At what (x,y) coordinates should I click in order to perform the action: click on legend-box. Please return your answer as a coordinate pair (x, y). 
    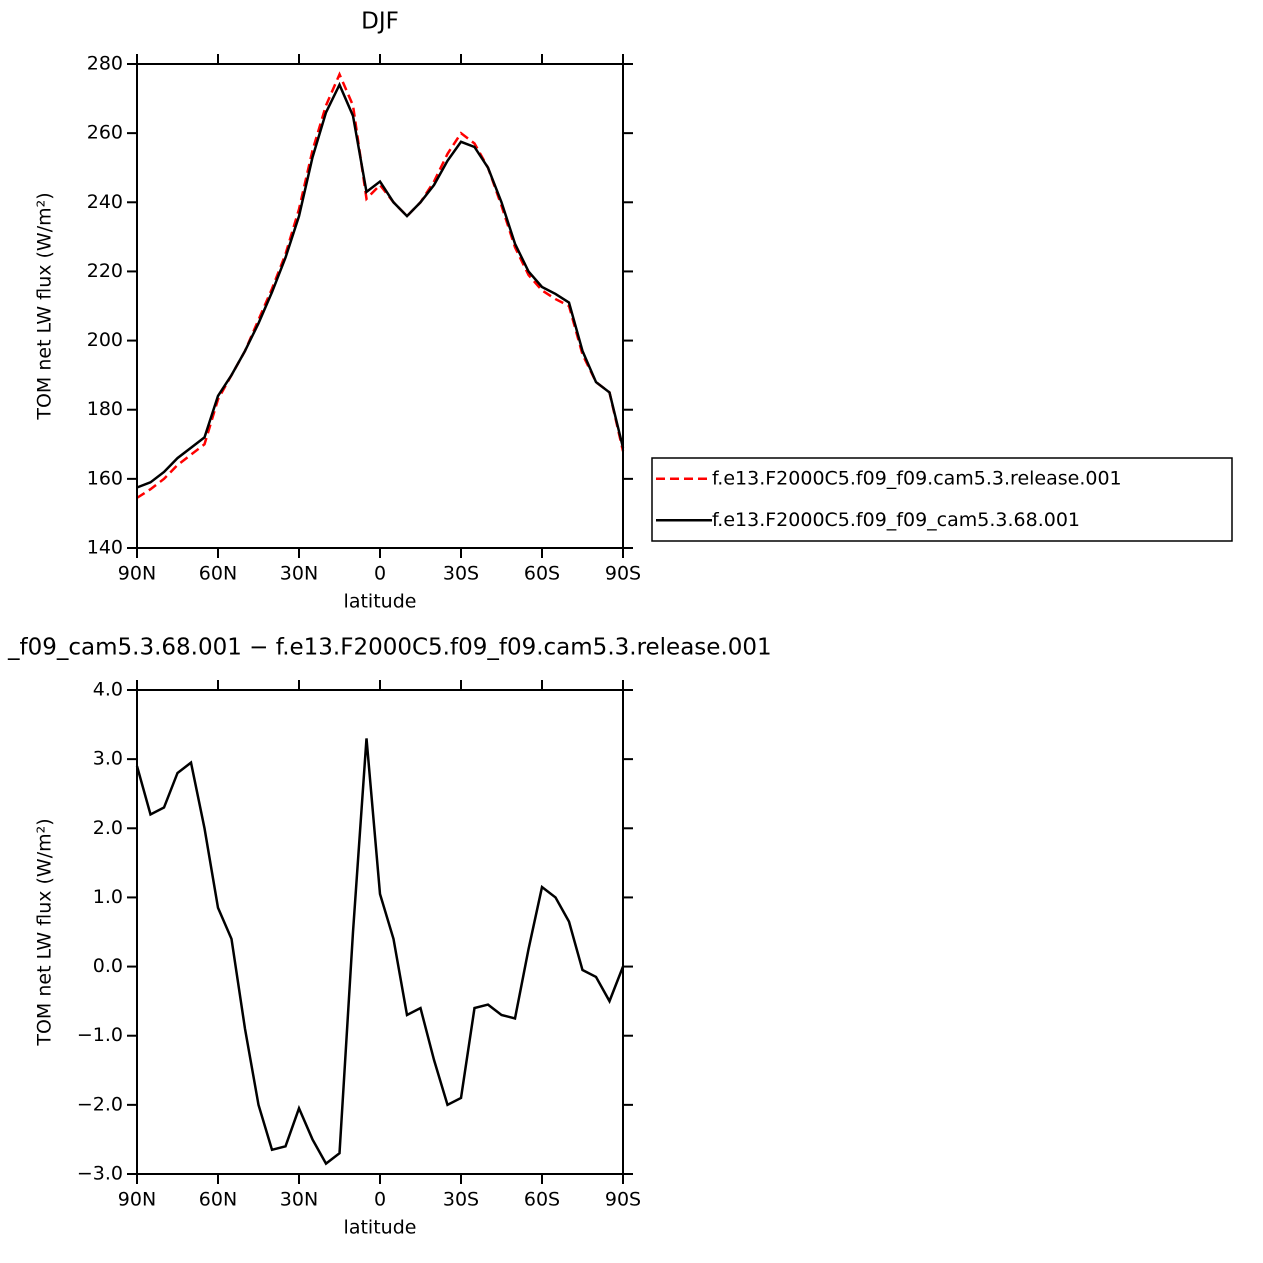
    Looking at the image, I should click on (942, 499).